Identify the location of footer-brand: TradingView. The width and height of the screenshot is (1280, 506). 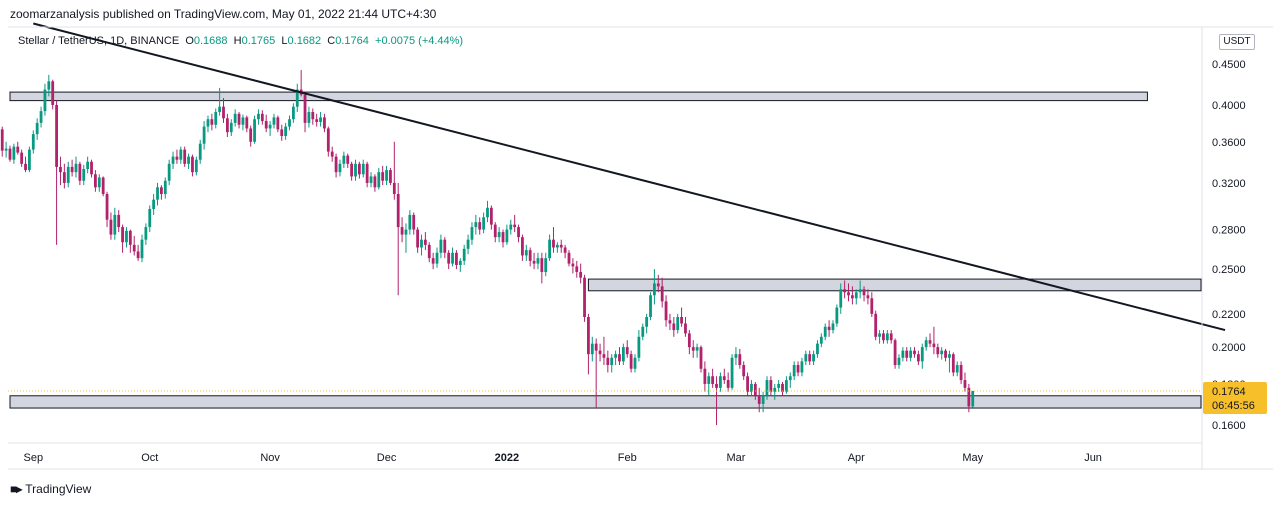
(58, 489).